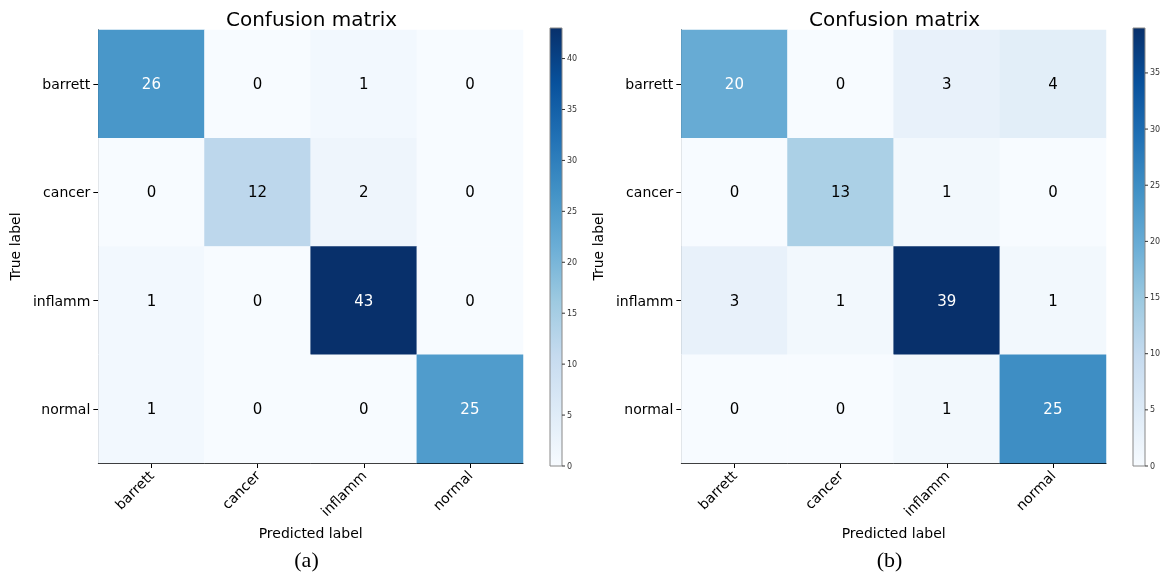 This screenshot has width=1167, height=574. Describe the element at coordinates (258, 192) in the screenshot. I see `data-label: 12` at that location.